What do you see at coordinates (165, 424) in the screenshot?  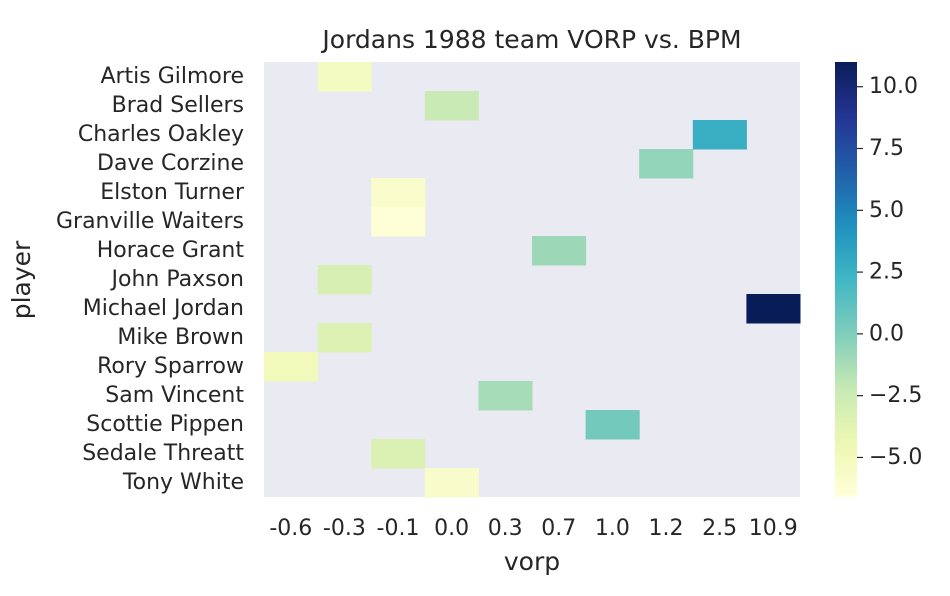 I see `y-tick-label: Scottie Pippen` at bounding box center [165, 424].